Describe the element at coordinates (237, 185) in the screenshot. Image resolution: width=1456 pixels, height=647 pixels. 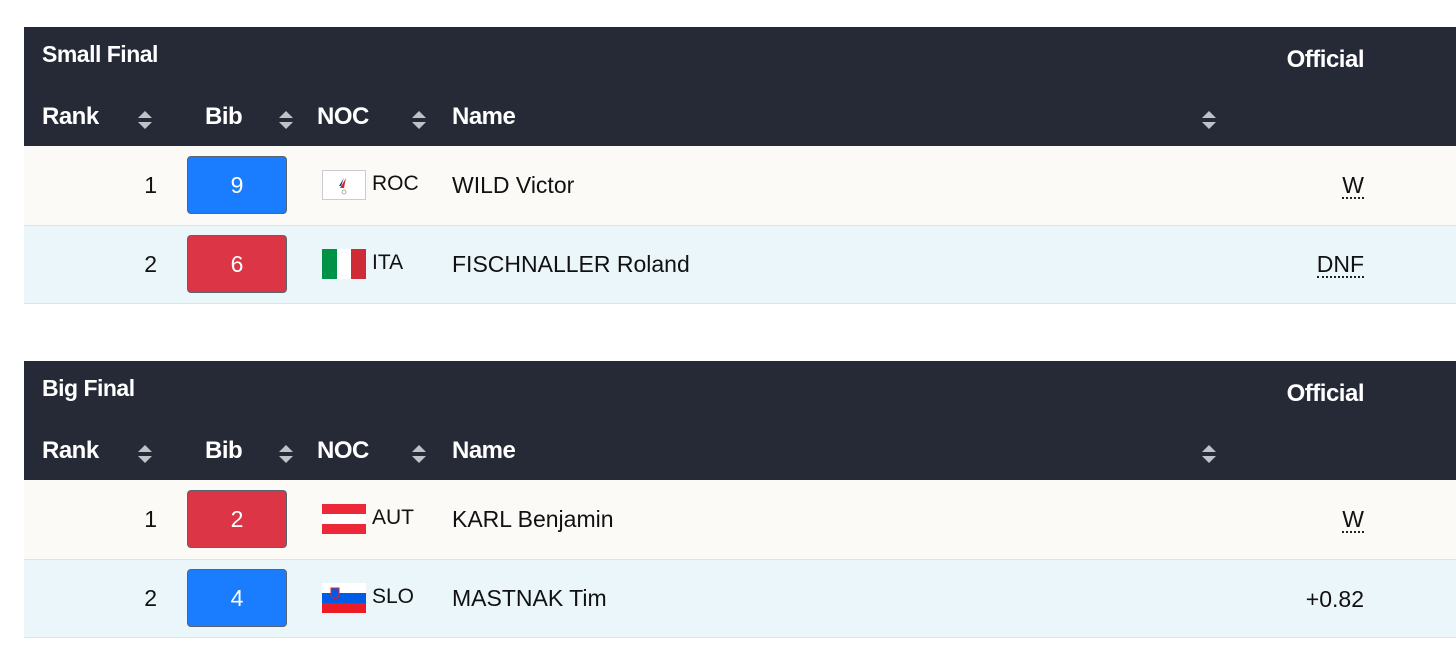
I see `bib-badge: 9` at that location.